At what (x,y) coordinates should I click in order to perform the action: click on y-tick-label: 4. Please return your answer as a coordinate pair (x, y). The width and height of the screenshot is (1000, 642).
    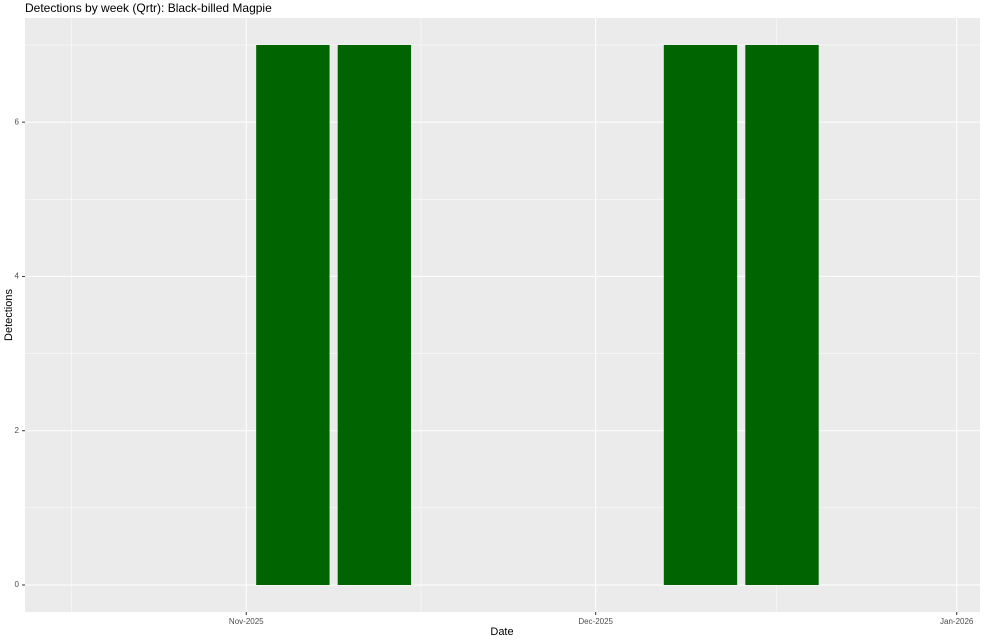
    Looking at the image, I should click on (17, 276).